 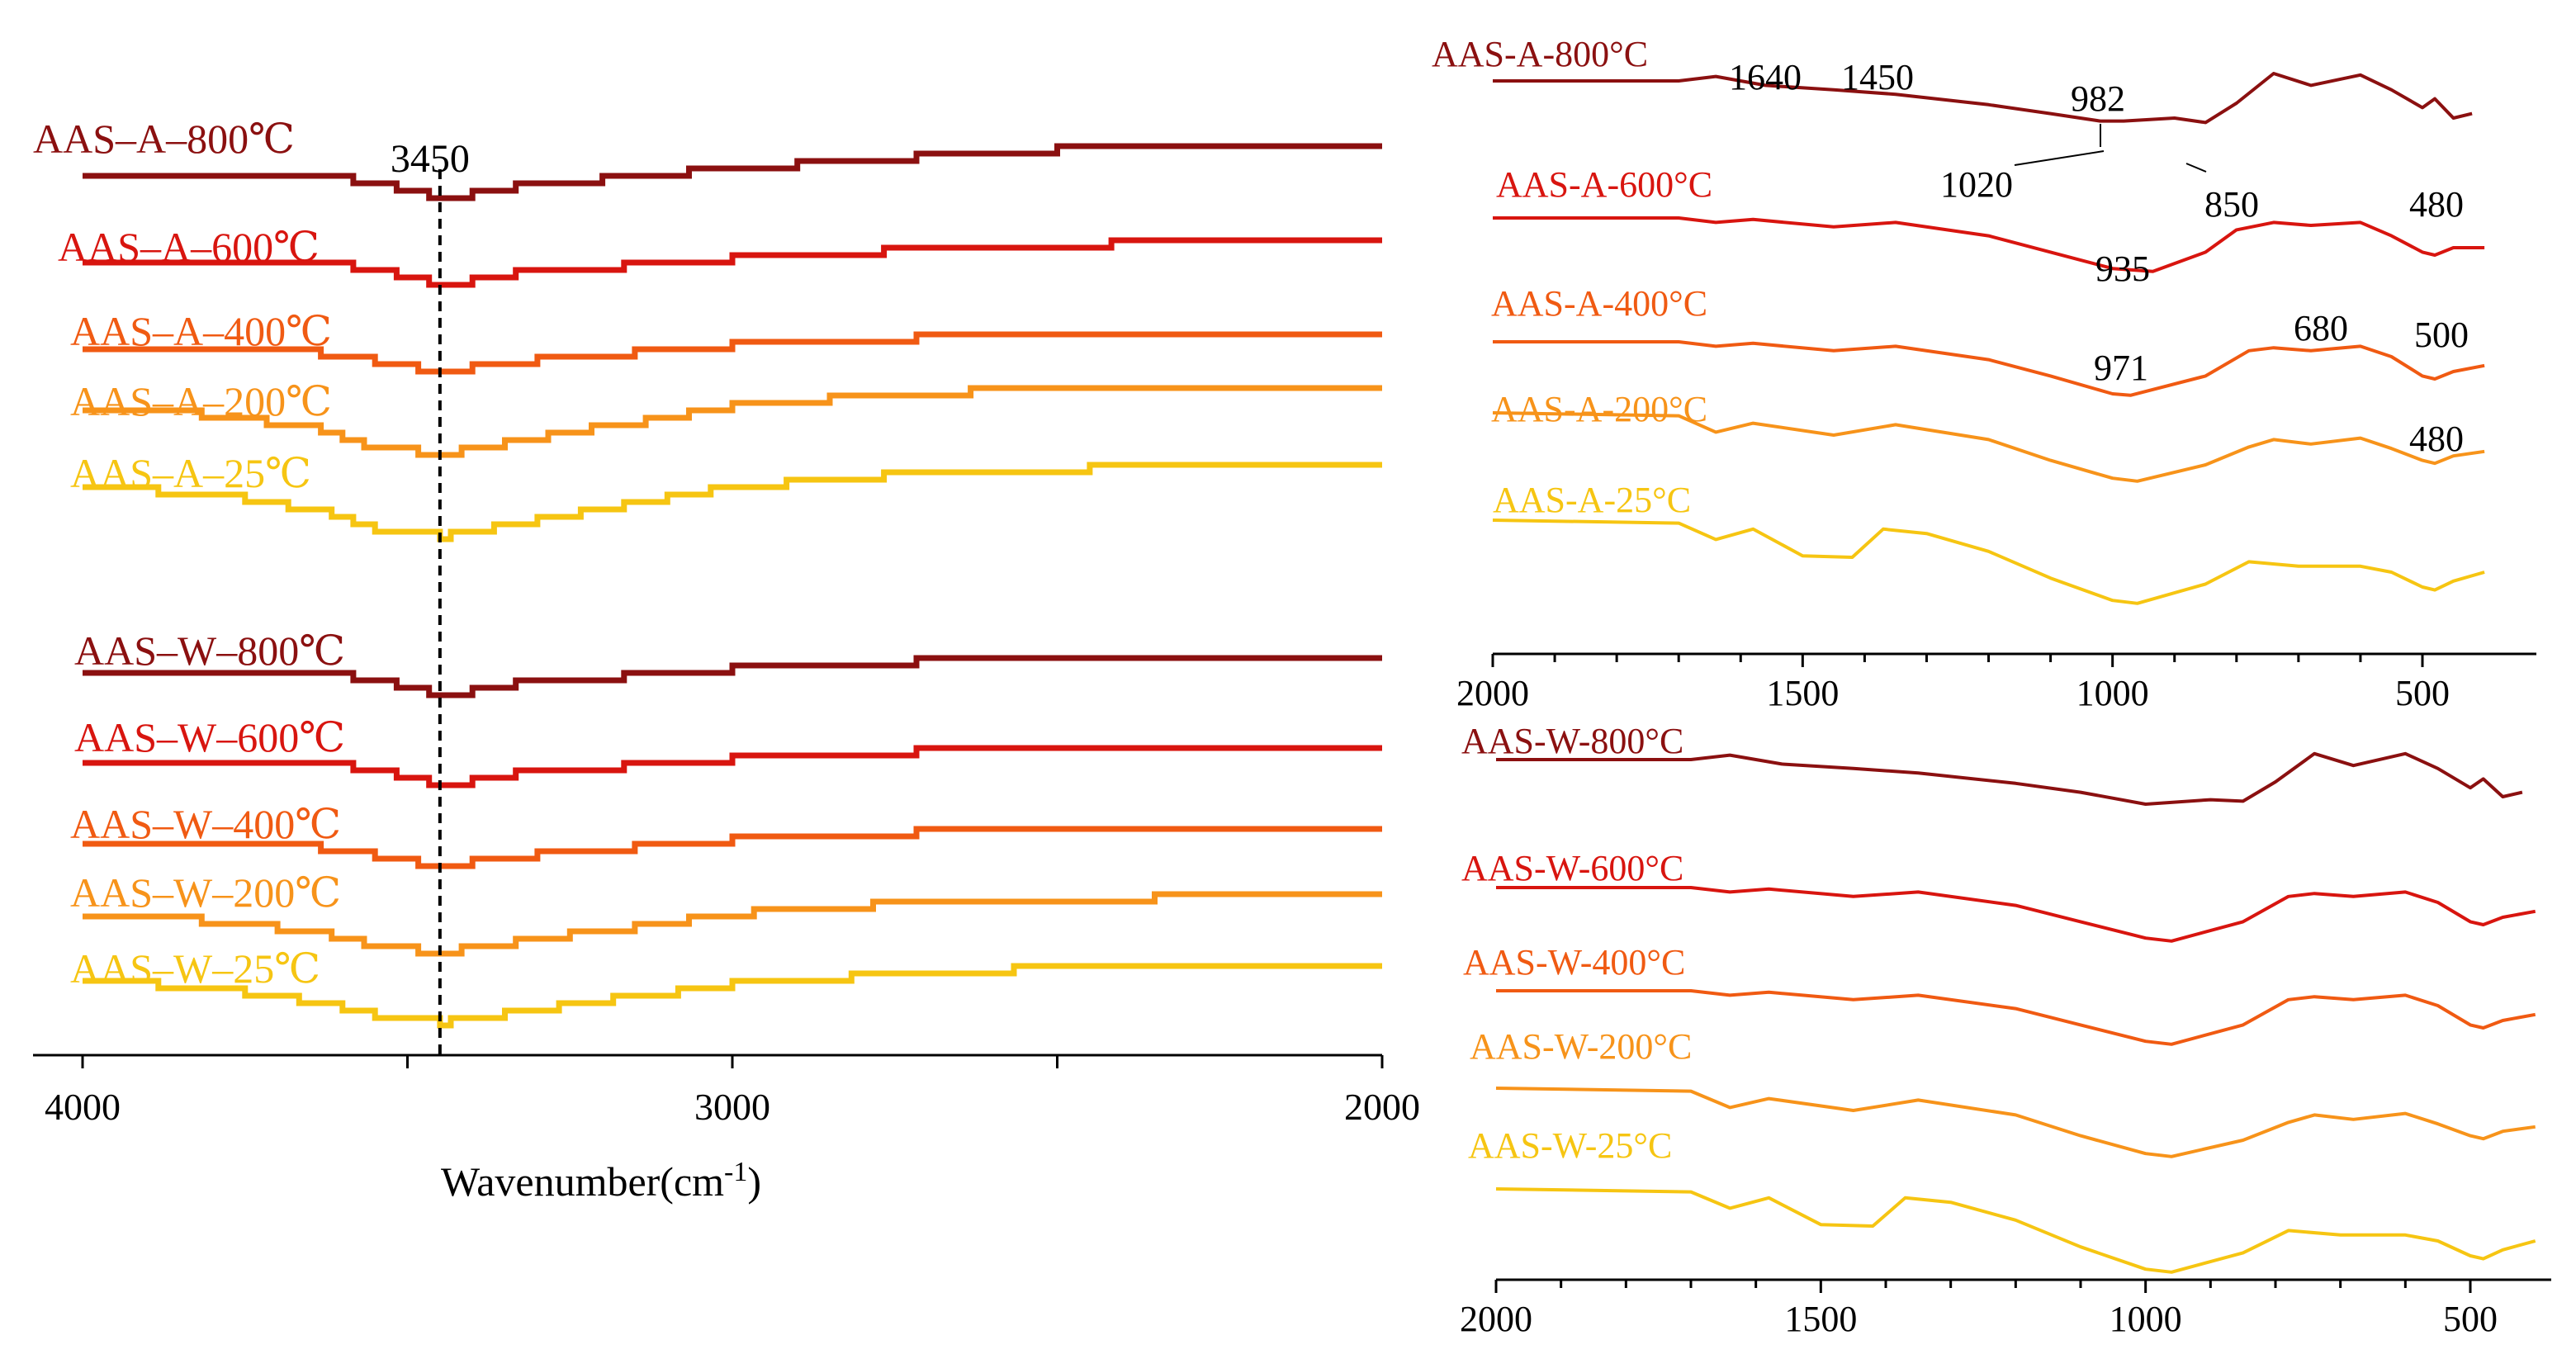 I want to click on rt-x-tick-label: 2000, so click(x=1492, y=693).